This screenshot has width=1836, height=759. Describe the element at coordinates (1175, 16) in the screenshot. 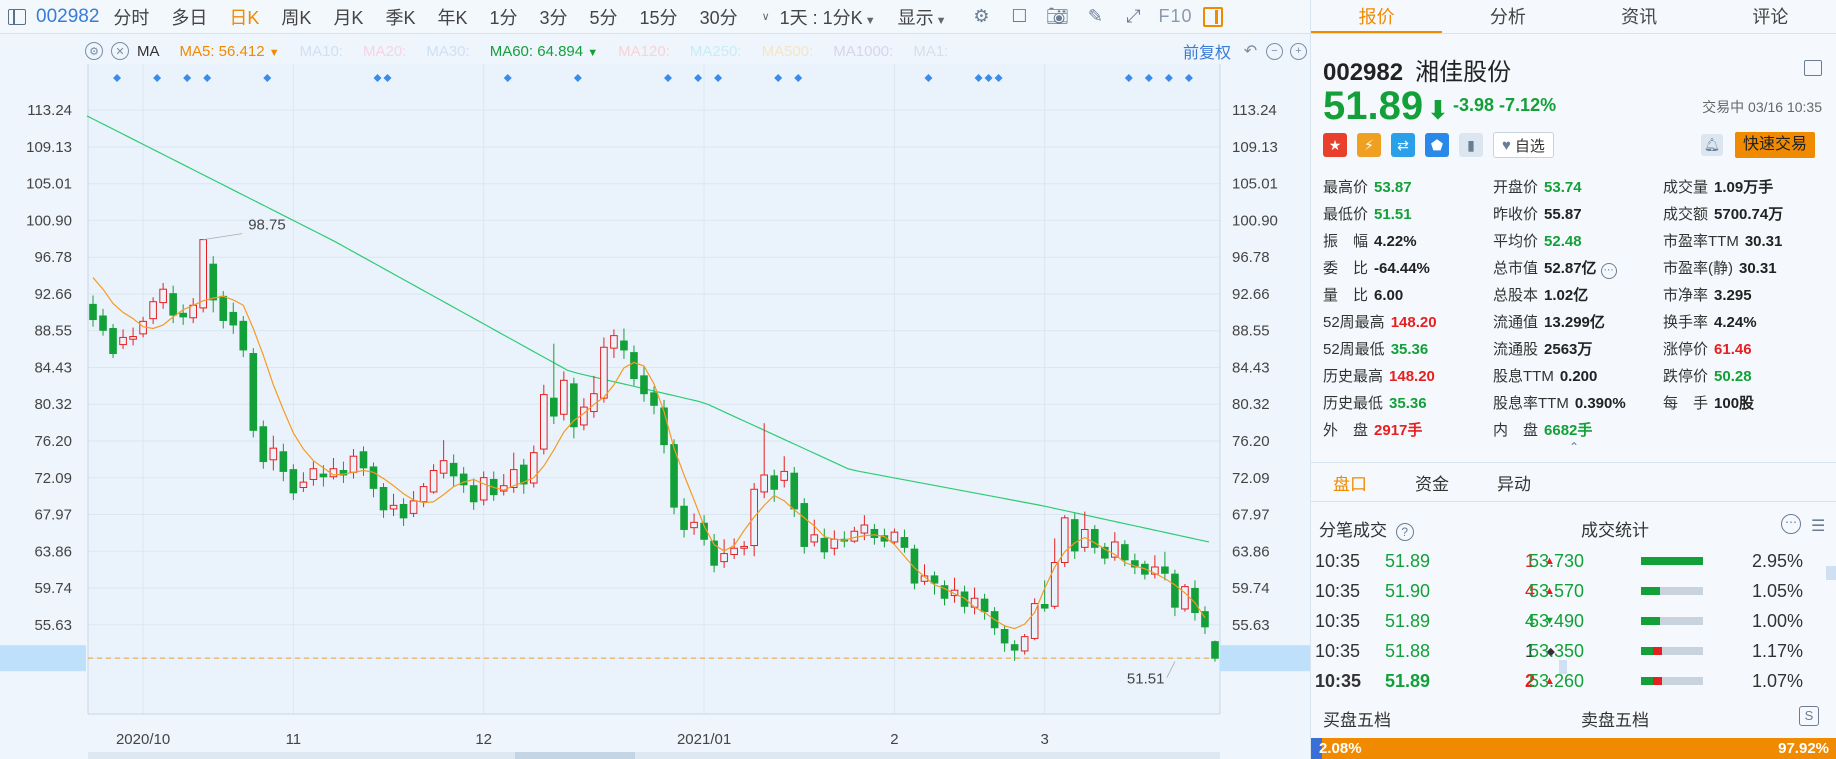

I see `f10-button: F10` at that location.